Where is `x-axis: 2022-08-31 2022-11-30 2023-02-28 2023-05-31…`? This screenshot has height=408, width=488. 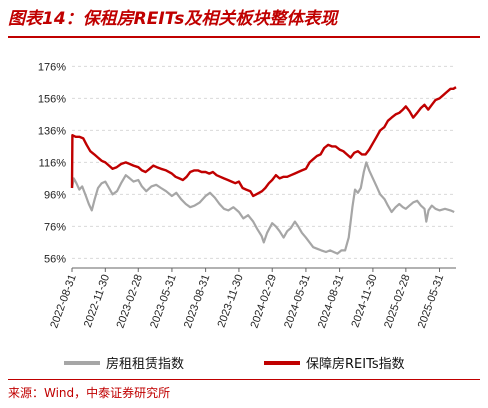
x-axis: 2022-08-31 2022-11-30 2023-02-28 2023-05-31… is located at coordinates (247, 299).